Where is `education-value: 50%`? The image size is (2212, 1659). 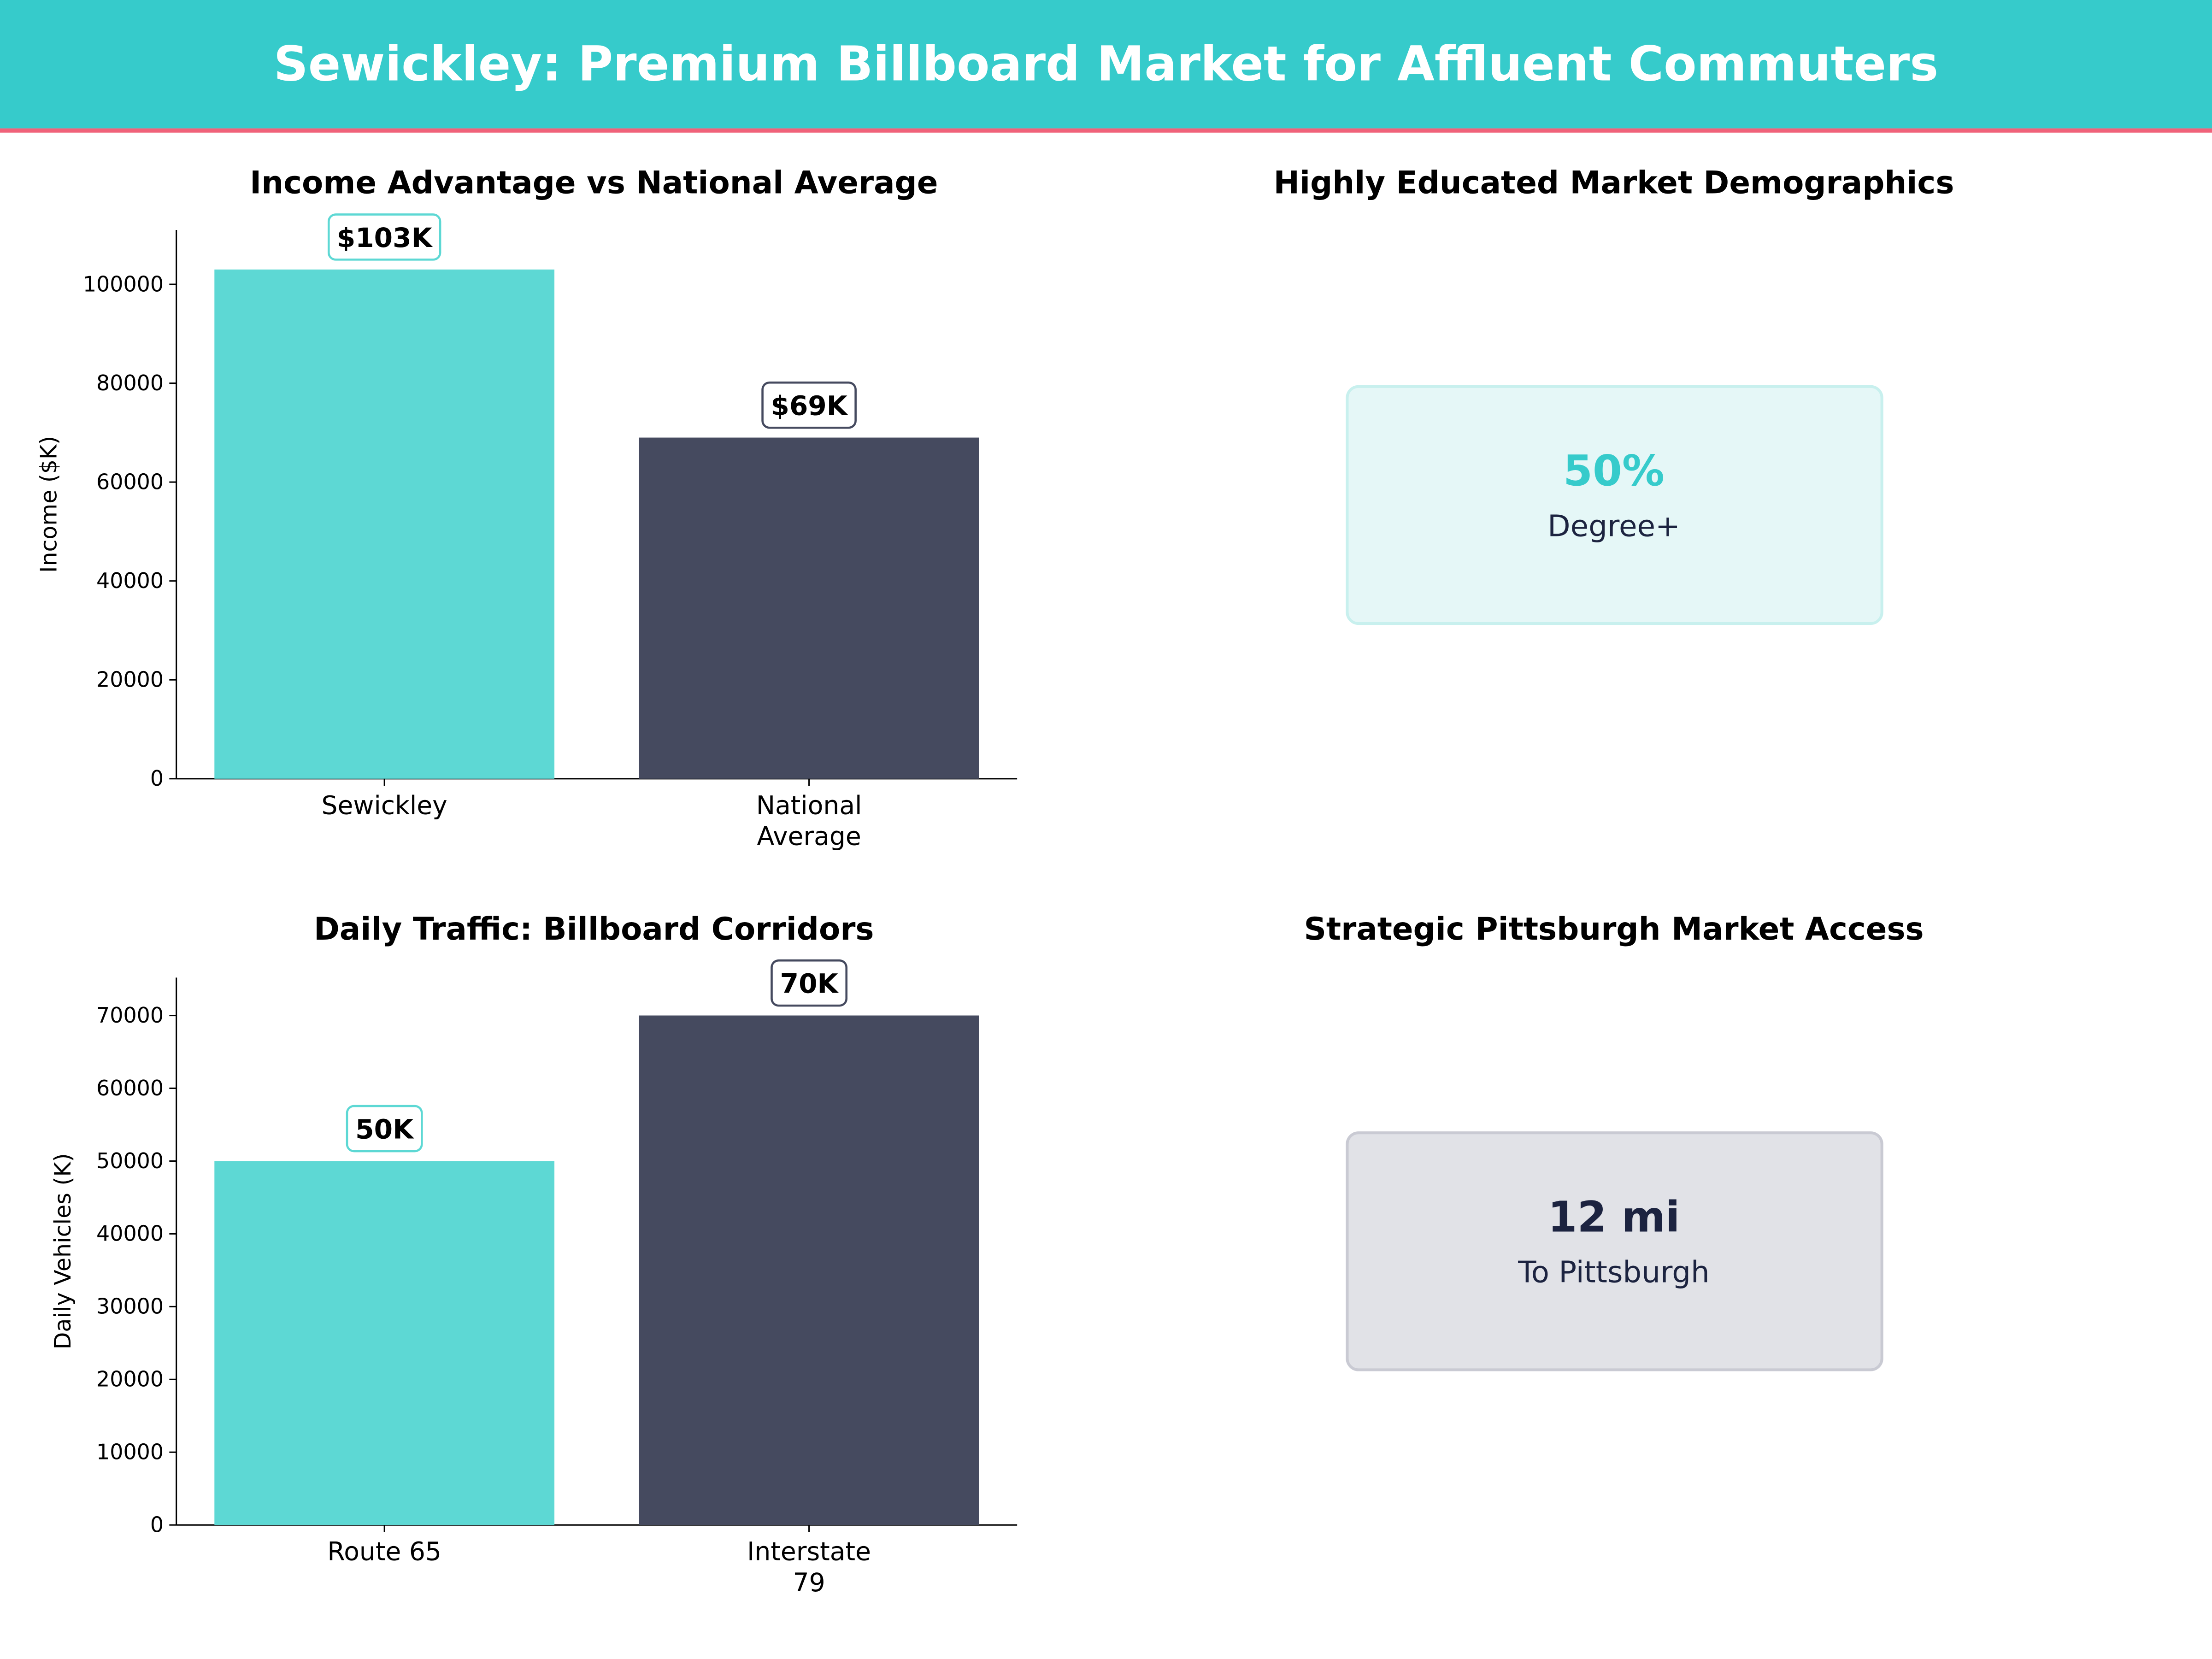
education-value: 50% is located at coordinates (1614, 470).